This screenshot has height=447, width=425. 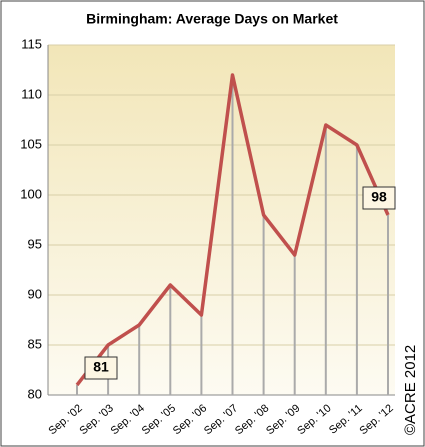 What do you see at coordinates (410, 390) in the screenshot?
I see `copyright: ©ACRE 2012` at bounding box center [410, 390].